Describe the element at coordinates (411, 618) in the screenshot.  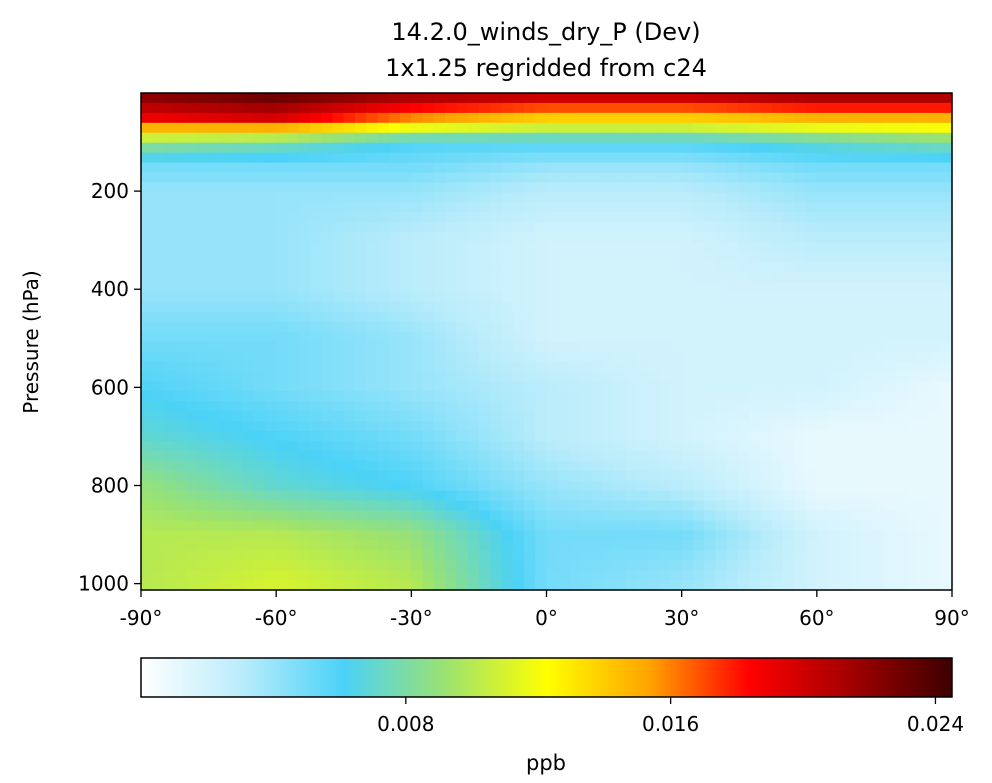
I see `x-tick-label: -30°` at that location.